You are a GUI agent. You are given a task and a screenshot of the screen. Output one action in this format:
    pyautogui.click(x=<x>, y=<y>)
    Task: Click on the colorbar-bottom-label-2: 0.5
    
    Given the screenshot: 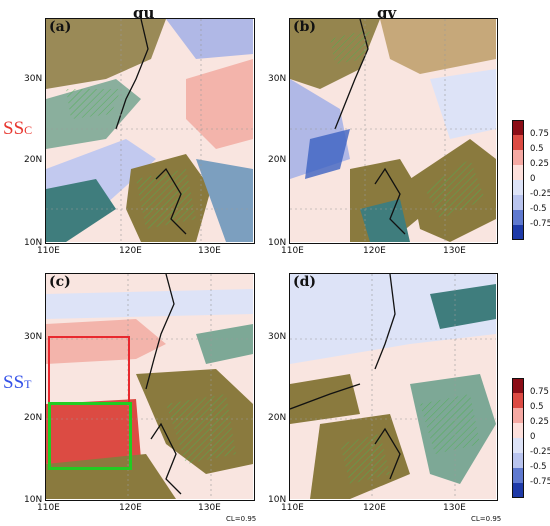 What is the action you would take?
    pyautogui.click(x=537, y=407)
    